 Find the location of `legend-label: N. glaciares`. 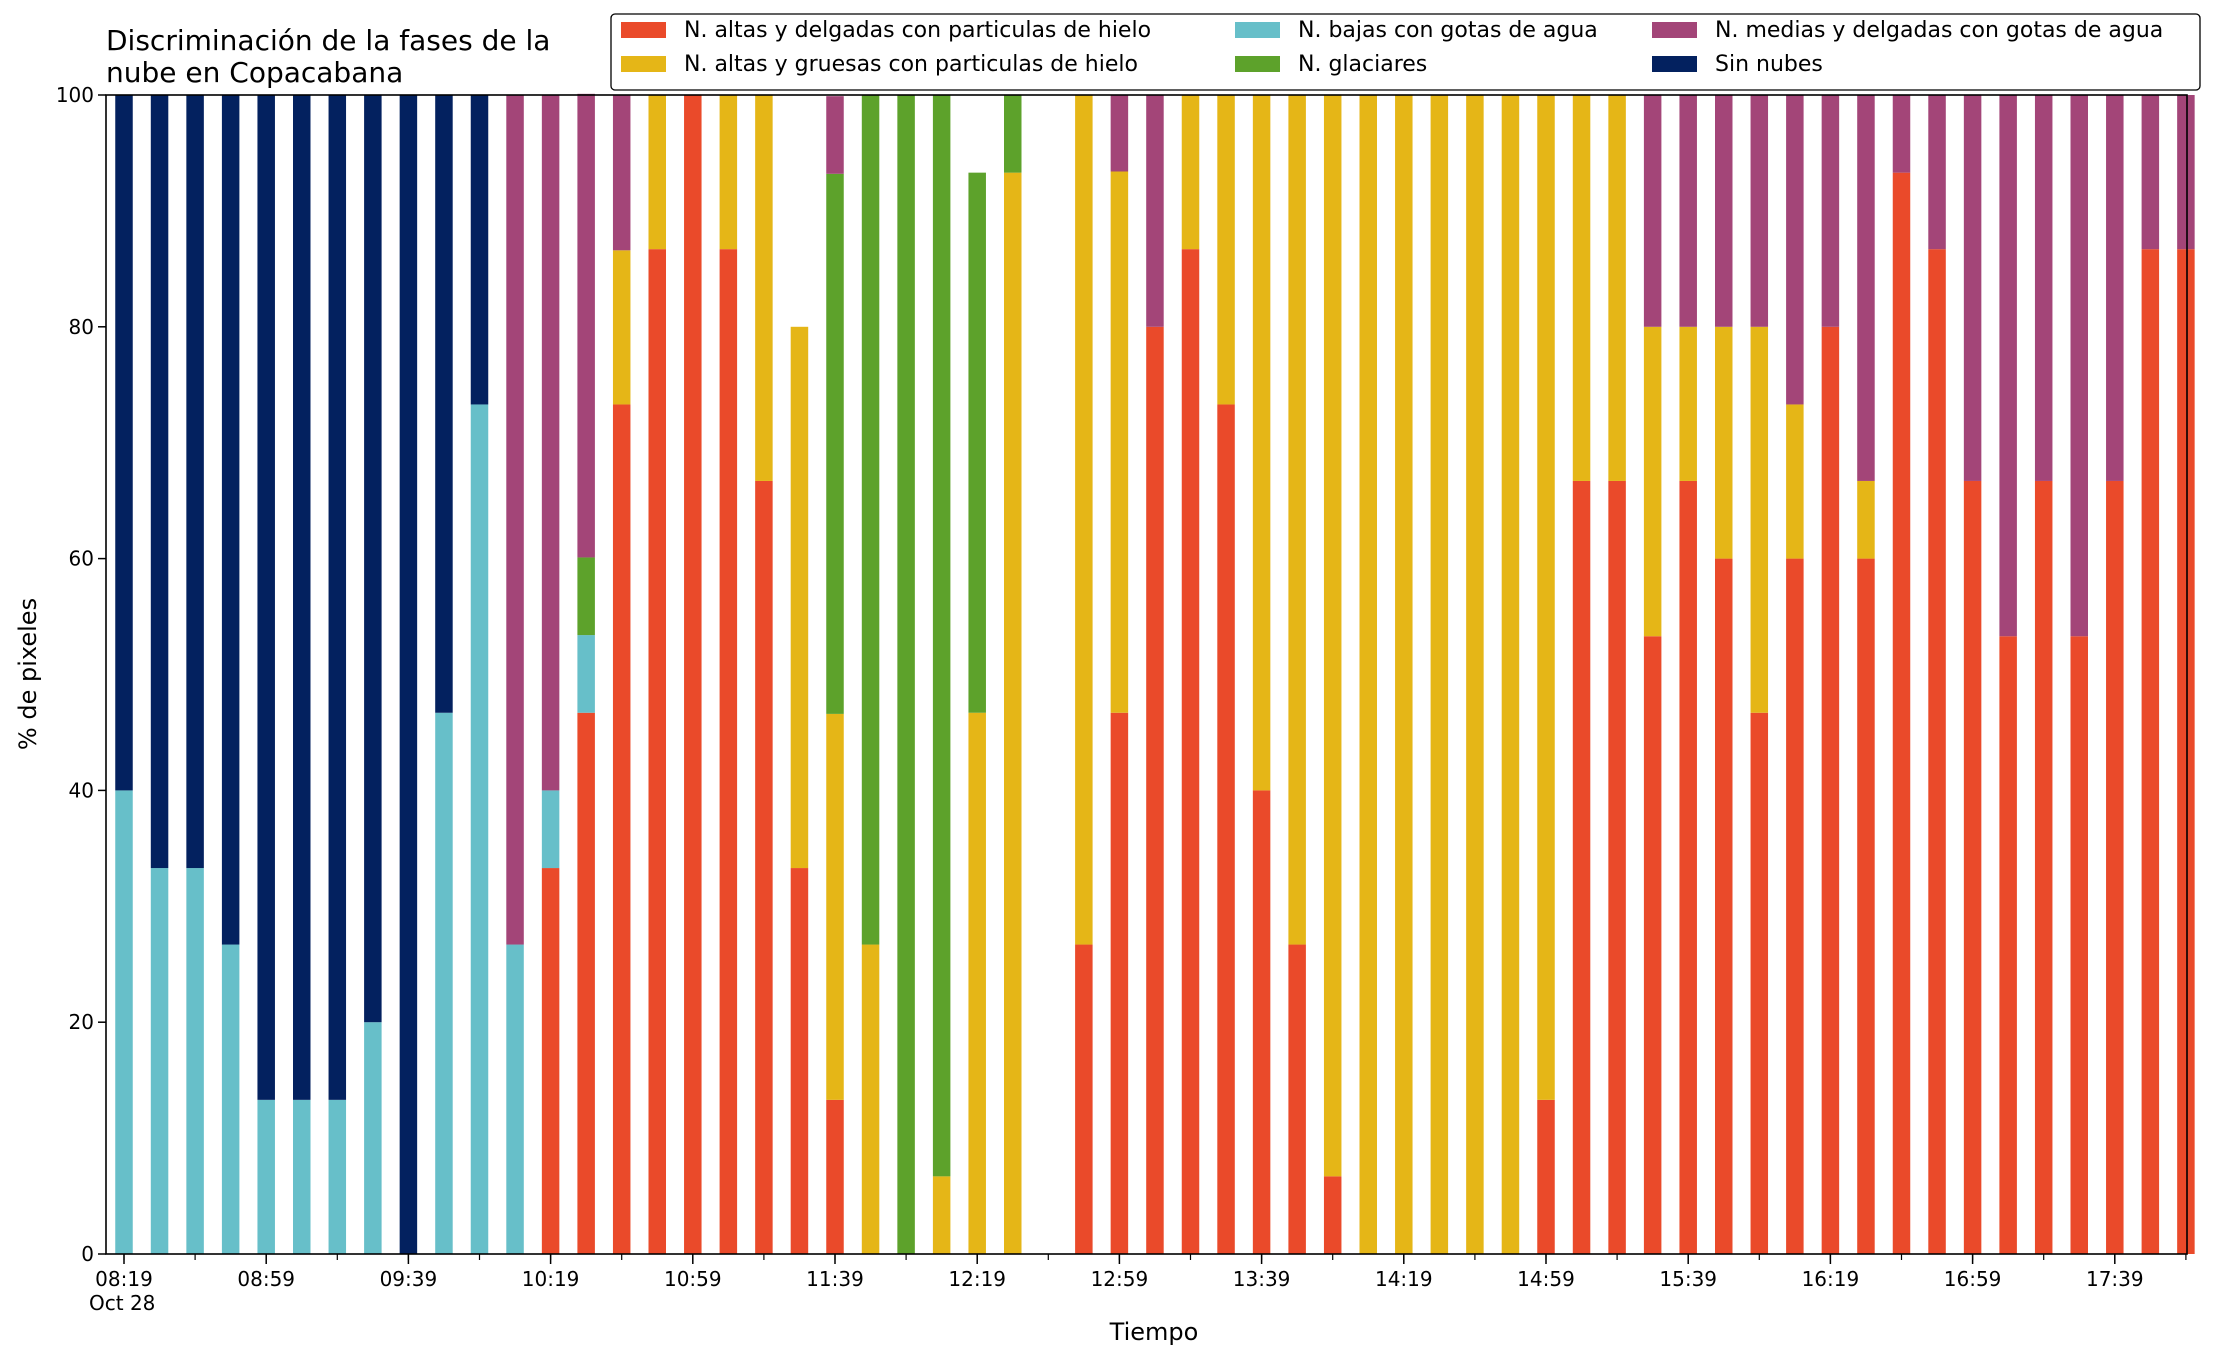

legend-label: N. glaciares is located at coordinates (1362, 64).